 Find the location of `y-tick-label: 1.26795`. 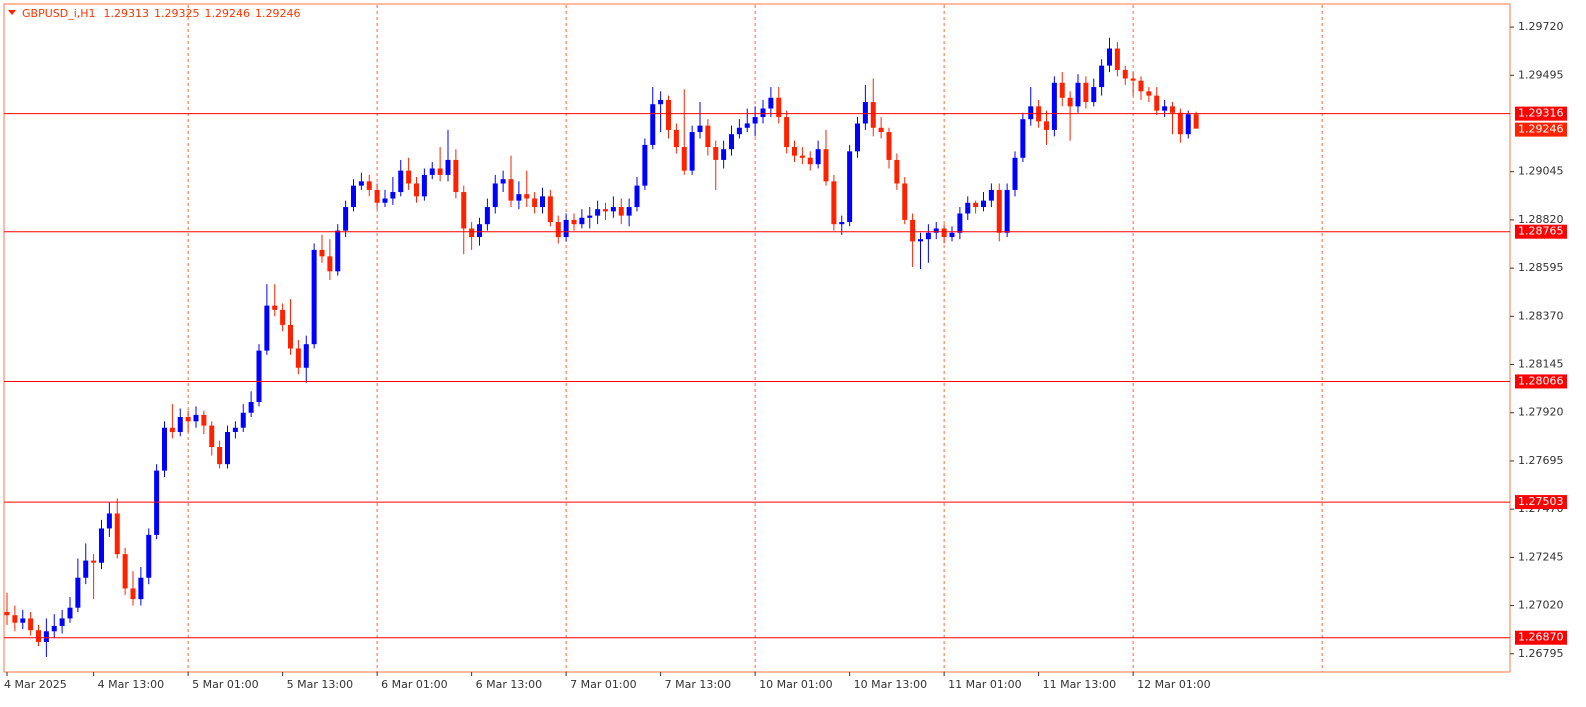

y-tick-label: 1.26795 is located at coordinates (1541, 653).